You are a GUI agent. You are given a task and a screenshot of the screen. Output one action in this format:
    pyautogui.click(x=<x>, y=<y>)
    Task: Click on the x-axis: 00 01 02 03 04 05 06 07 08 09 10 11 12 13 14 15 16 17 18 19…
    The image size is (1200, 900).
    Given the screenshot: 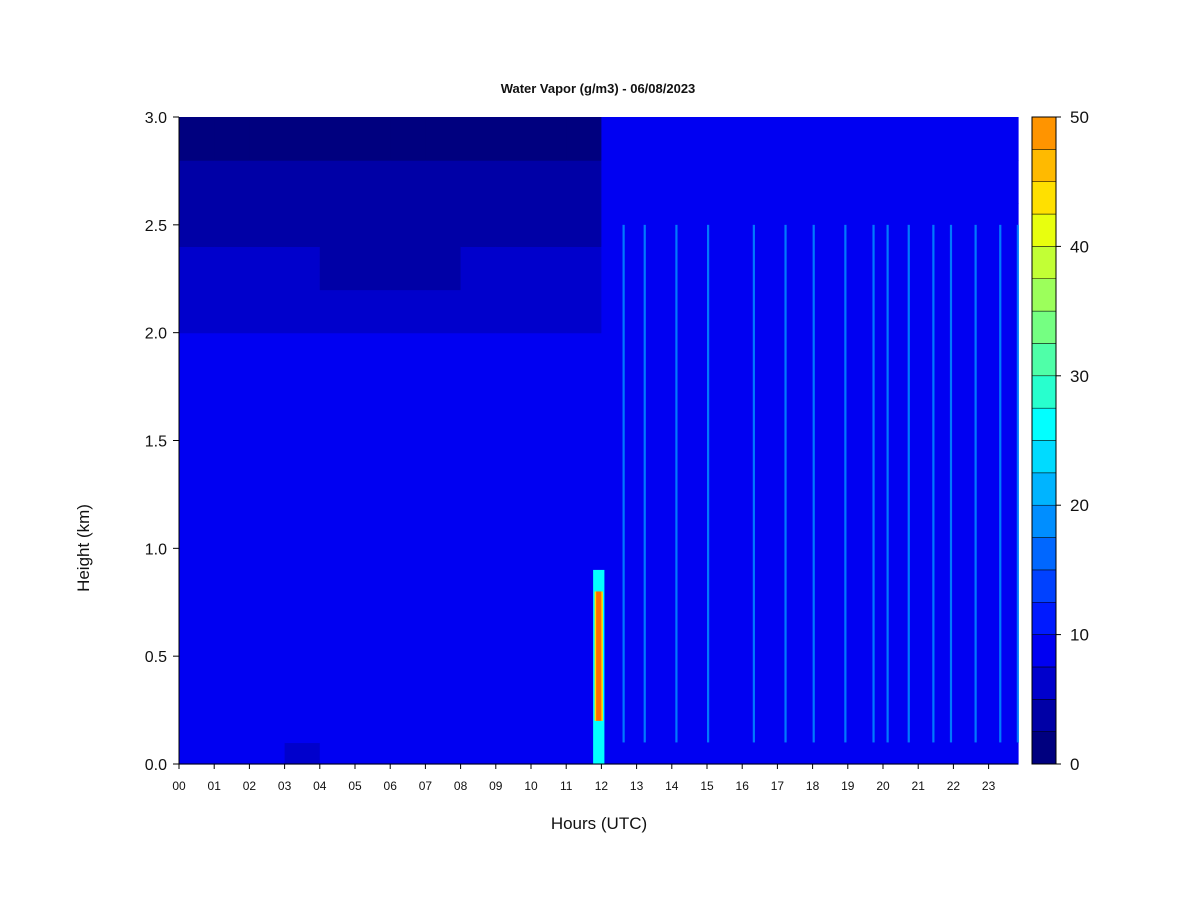 What is the action you would take?
    pyautogui.click(x=595, y=778)
    